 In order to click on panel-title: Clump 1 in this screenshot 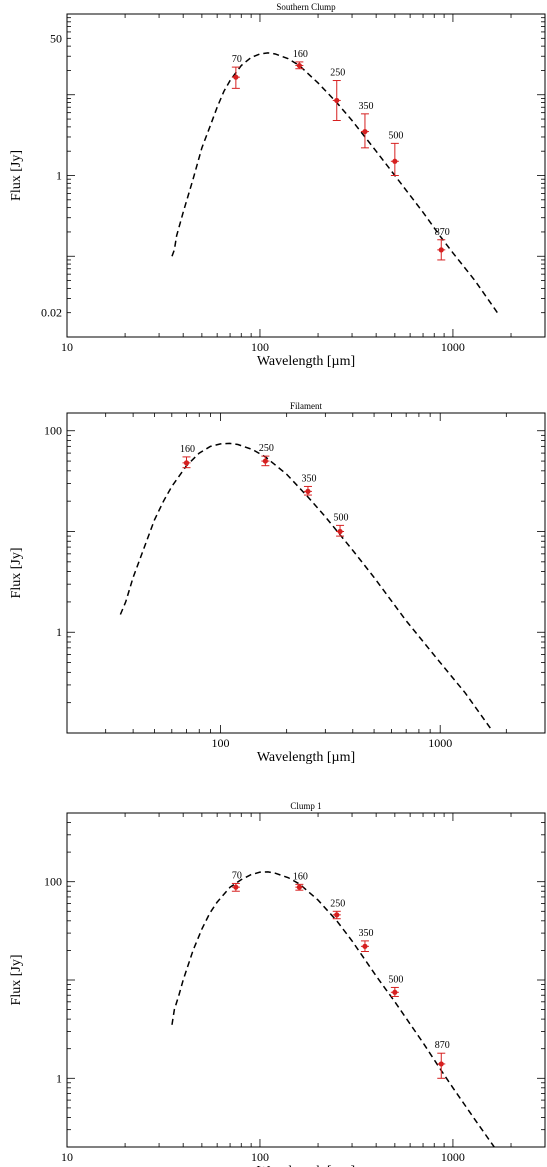, I will do `click(305, 806)`.